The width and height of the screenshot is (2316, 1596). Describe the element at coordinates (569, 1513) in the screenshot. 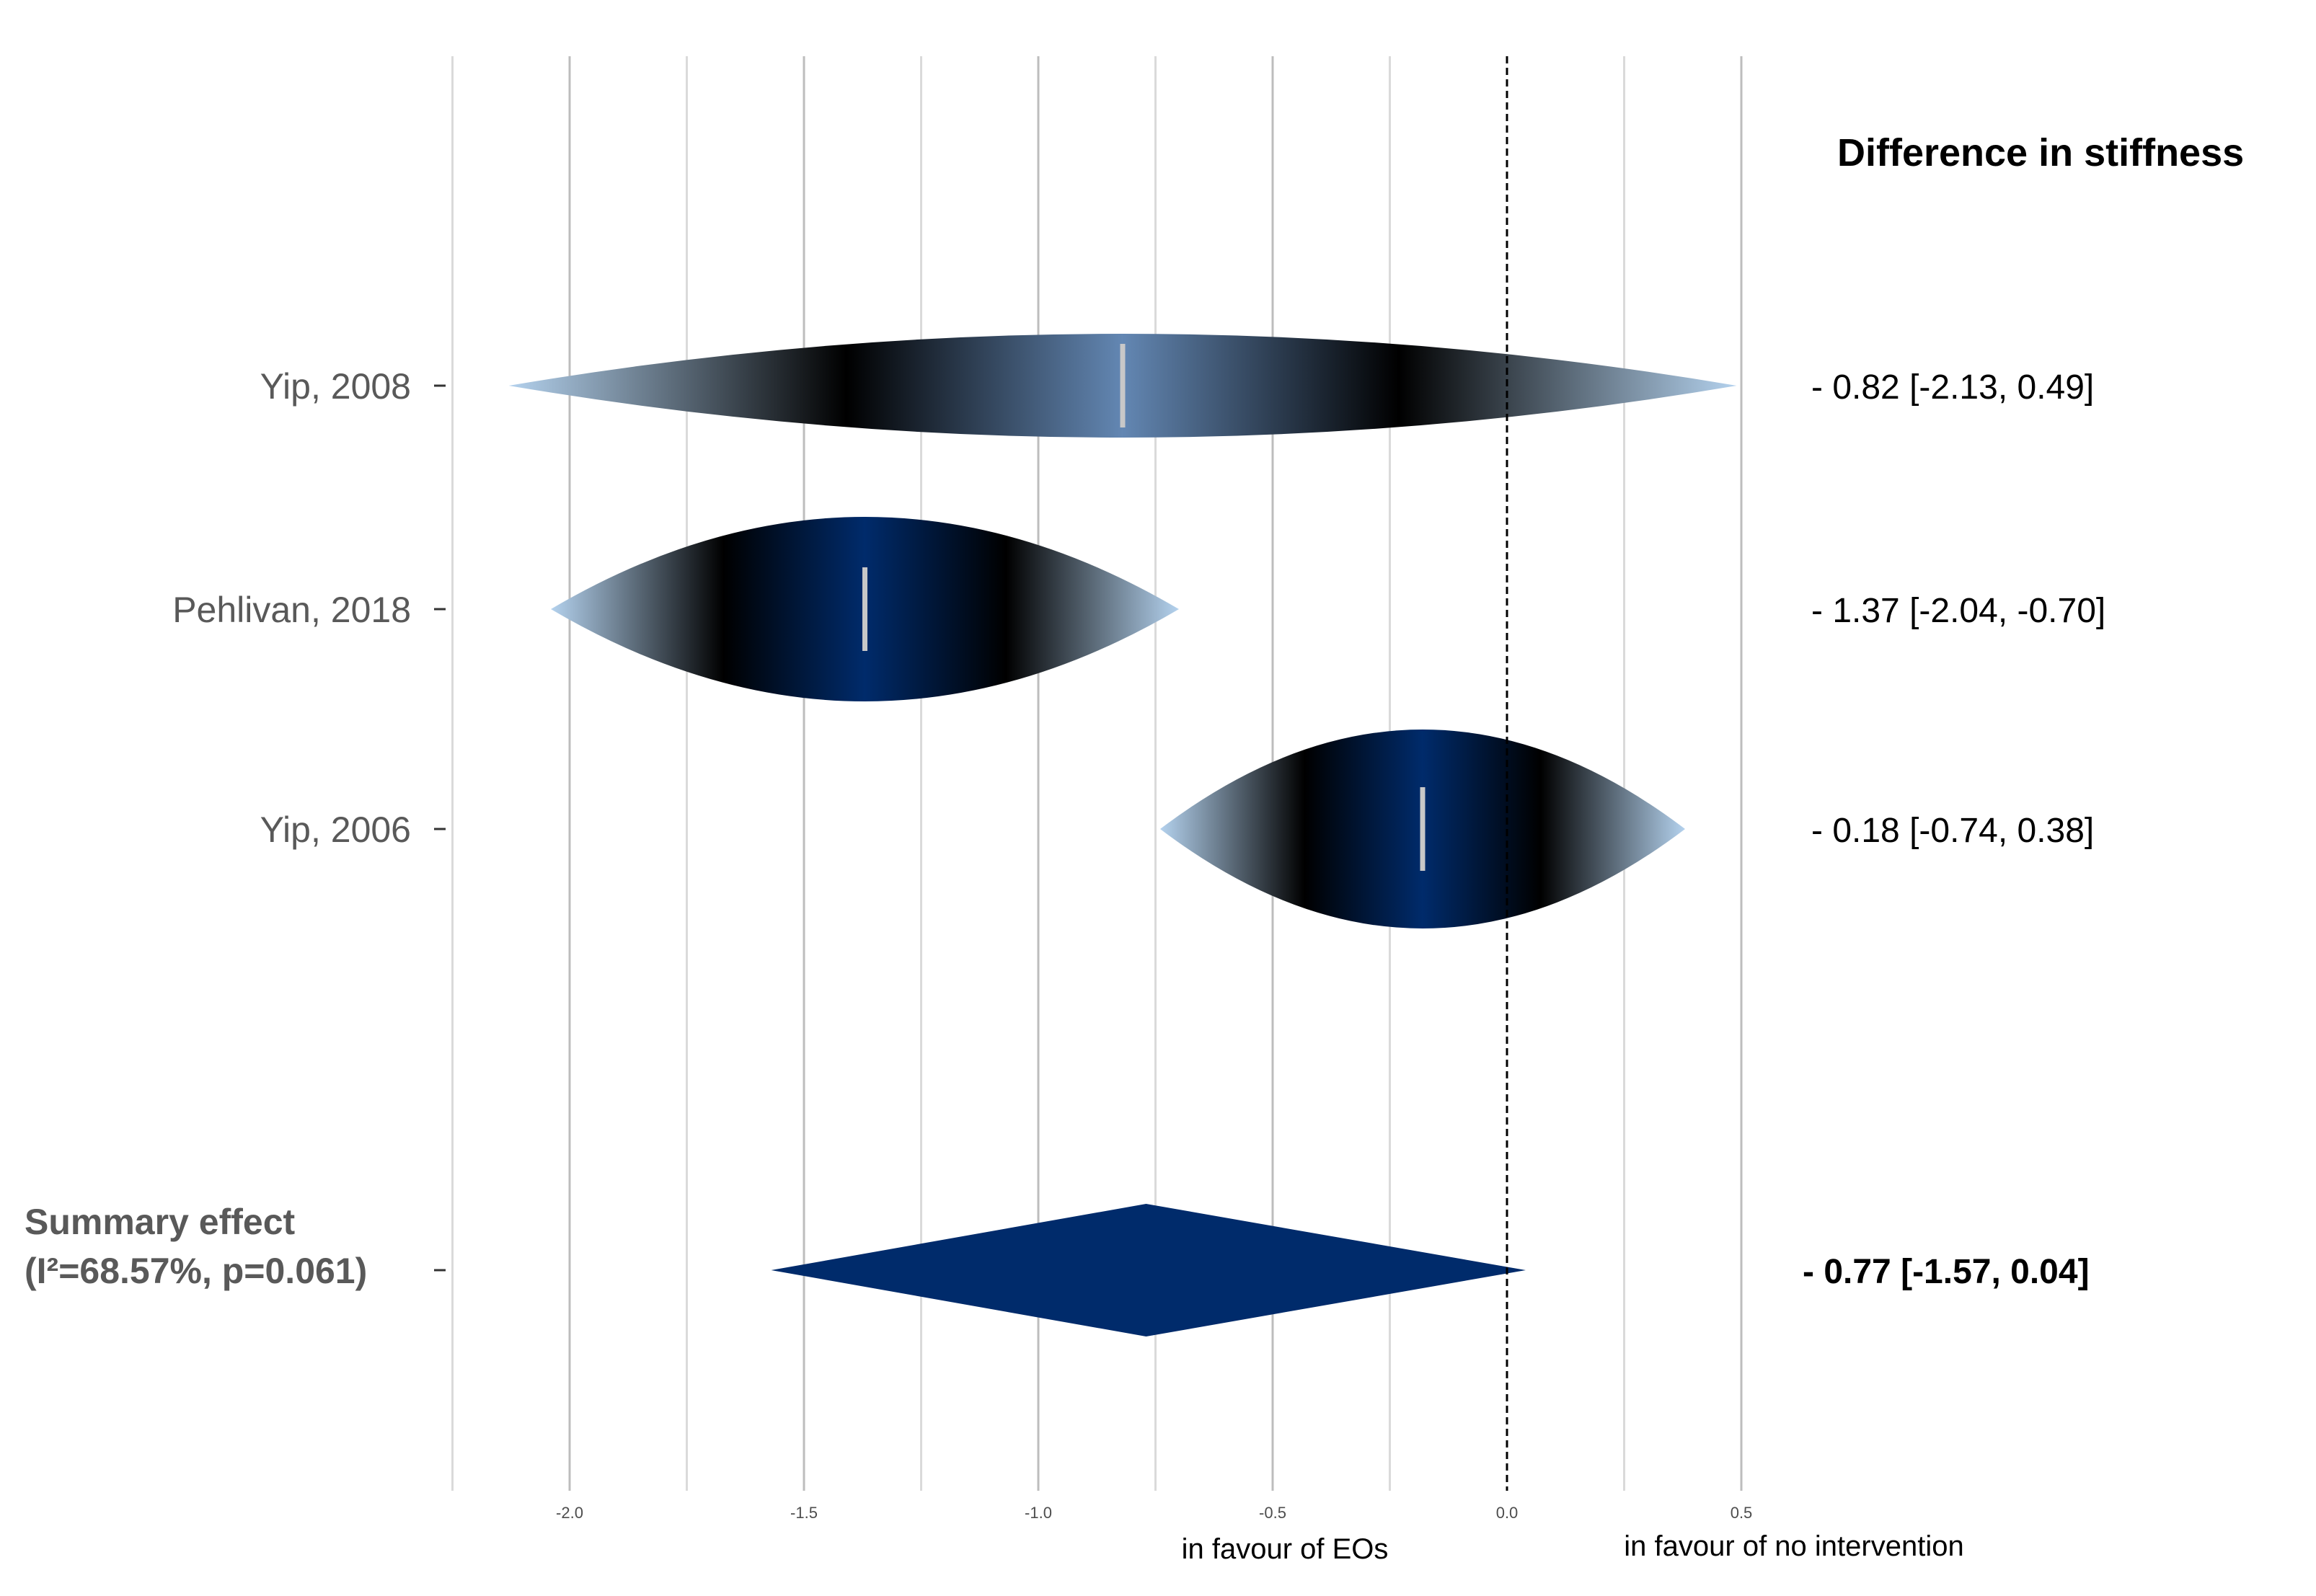

I see `x-tick-label: -2.0` at that location.